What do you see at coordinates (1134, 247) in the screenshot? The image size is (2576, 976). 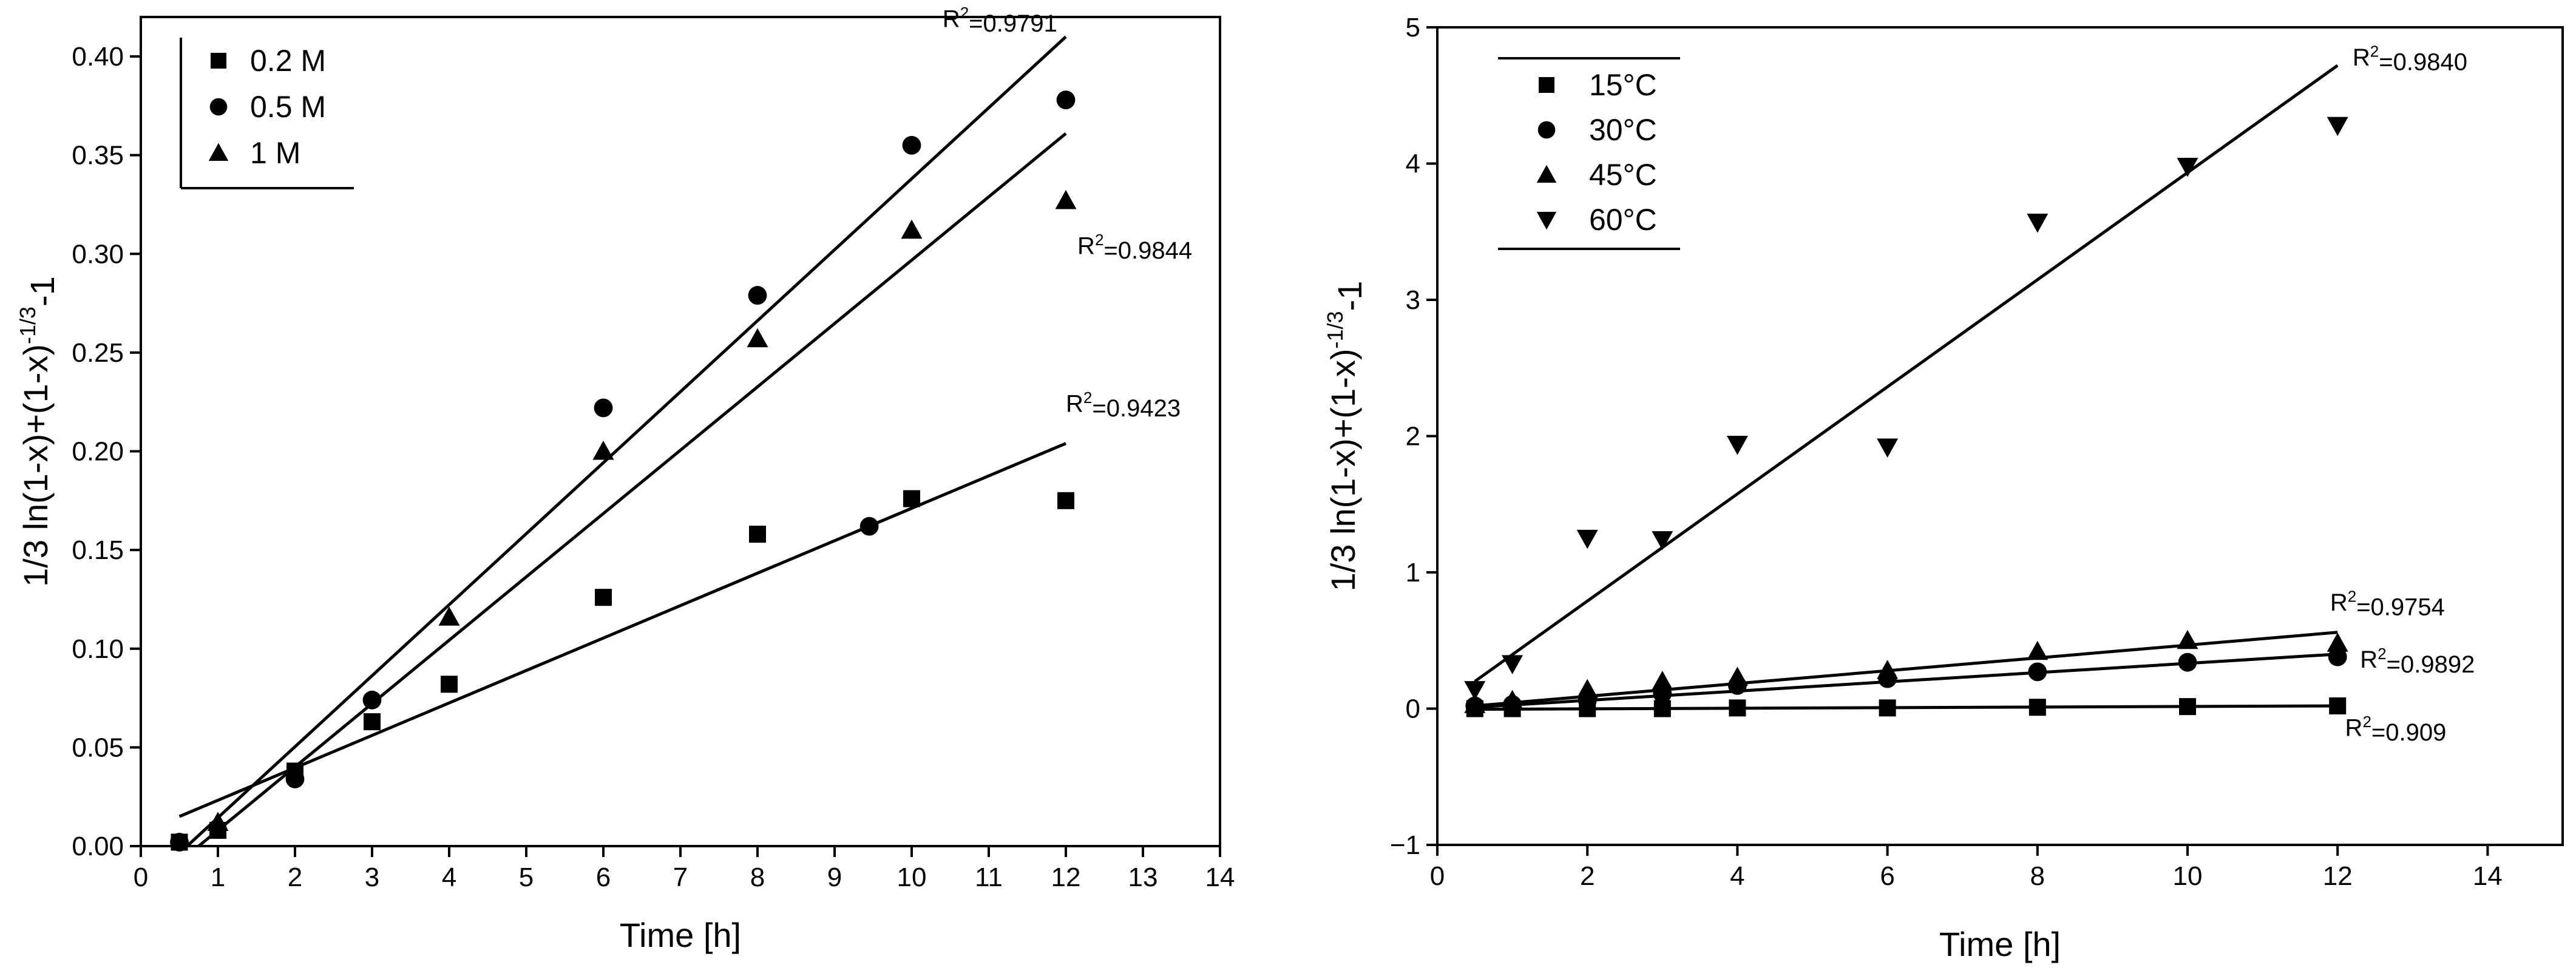 I see `r-squared-label: R2=0.9844` at bounding box center [1134, 247].